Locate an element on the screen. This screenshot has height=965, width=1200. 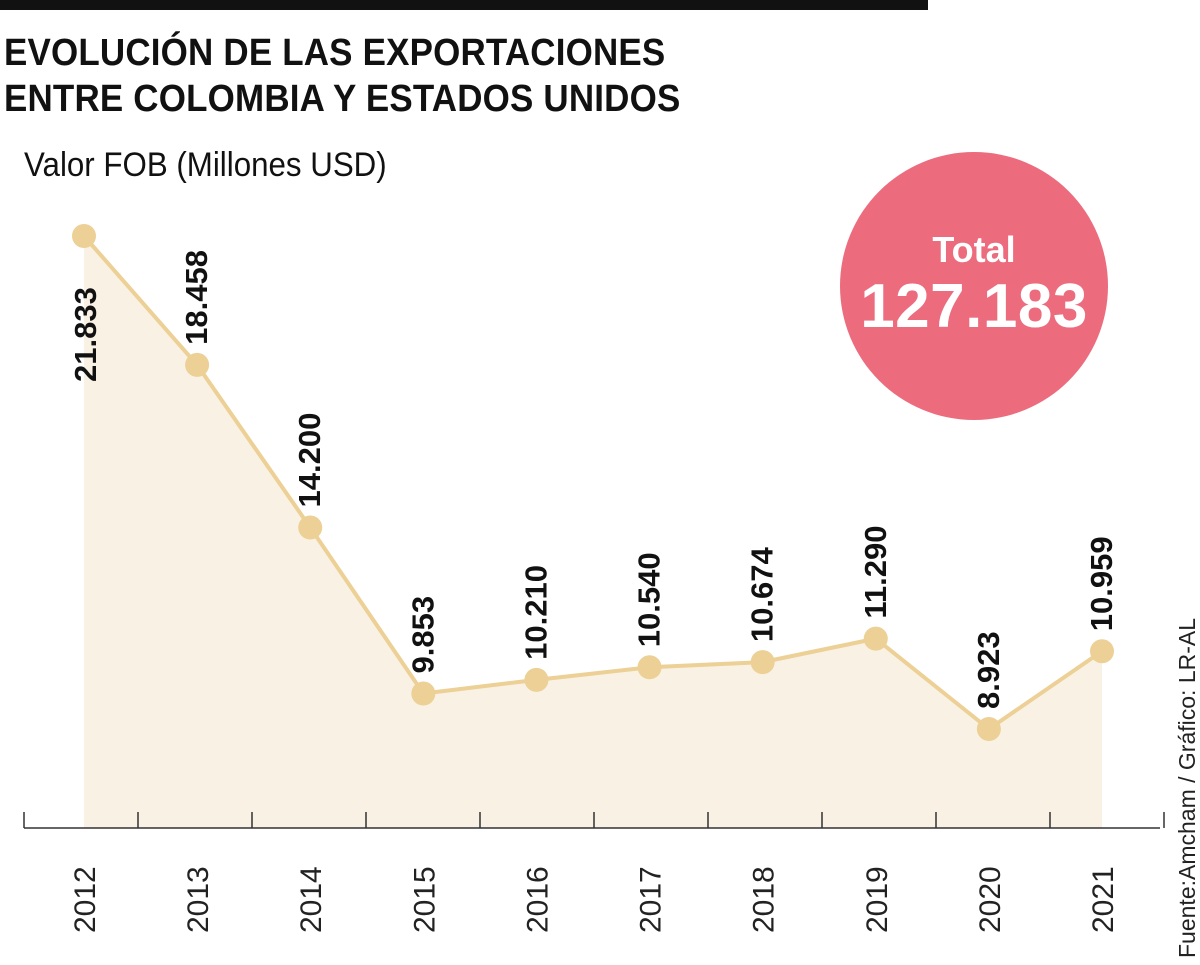
x-tick-label-2013: 2013 is located at coordinates (198, 899).